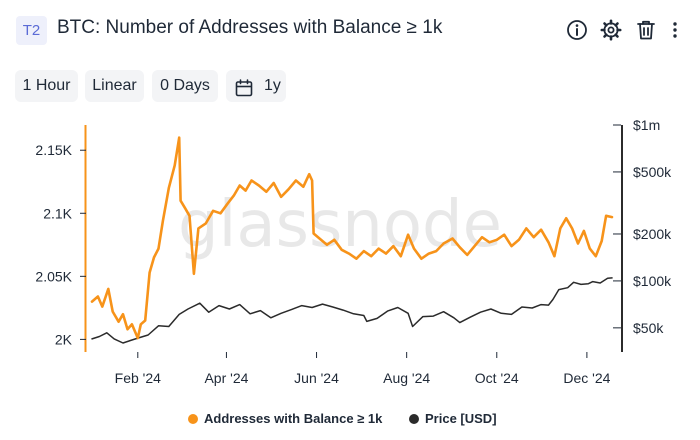 Image resolution: width=700 pixels, height=440 pixels. I want to click on left-tick-label: 2.1K, so click(57, 213).